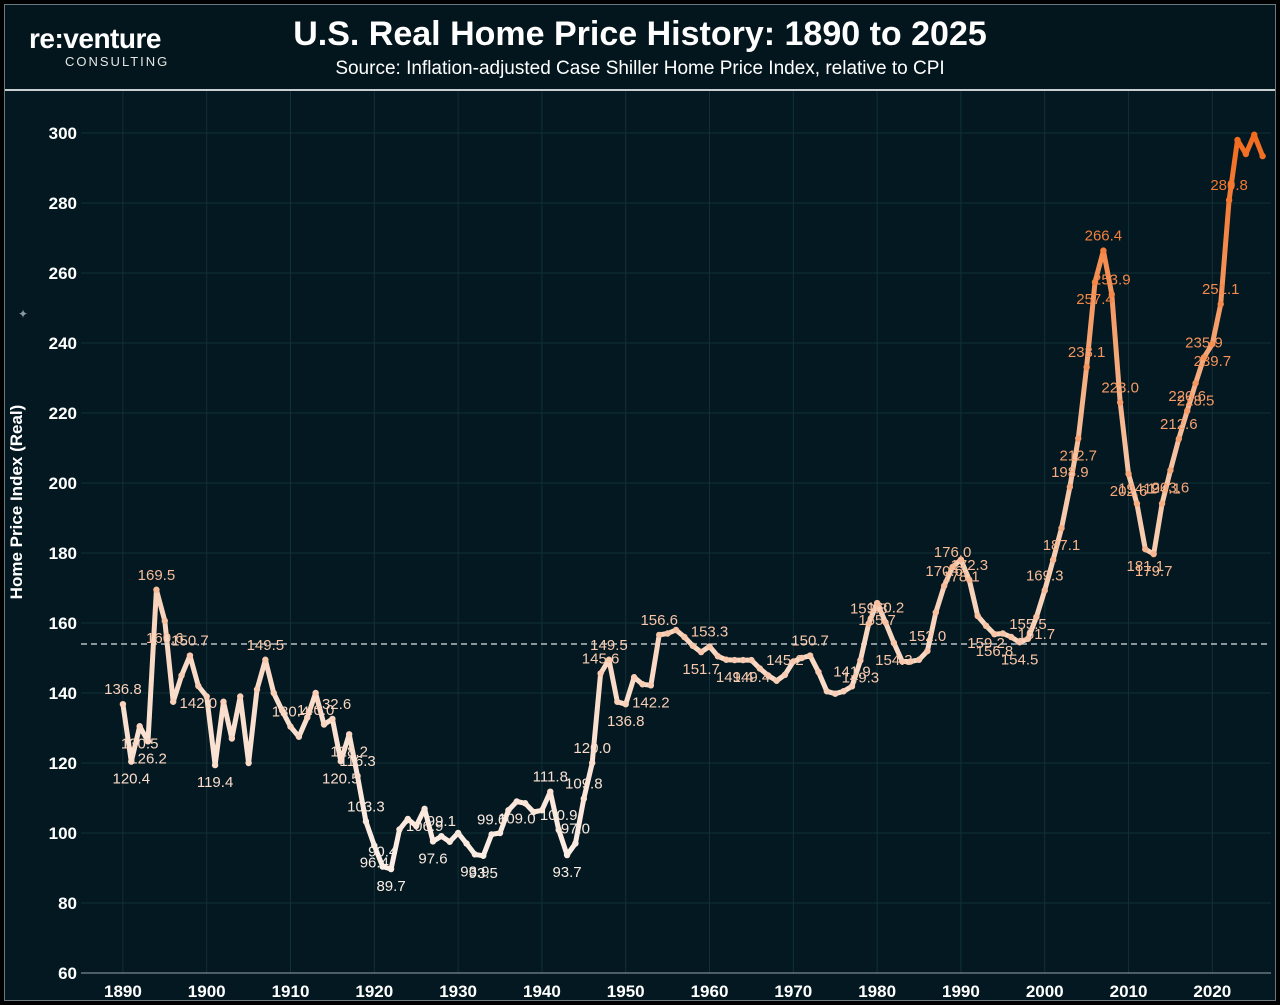  Describe the element at coordinates (1229, 185) in the screenshot. I see `data-label: 280.8` at that location.